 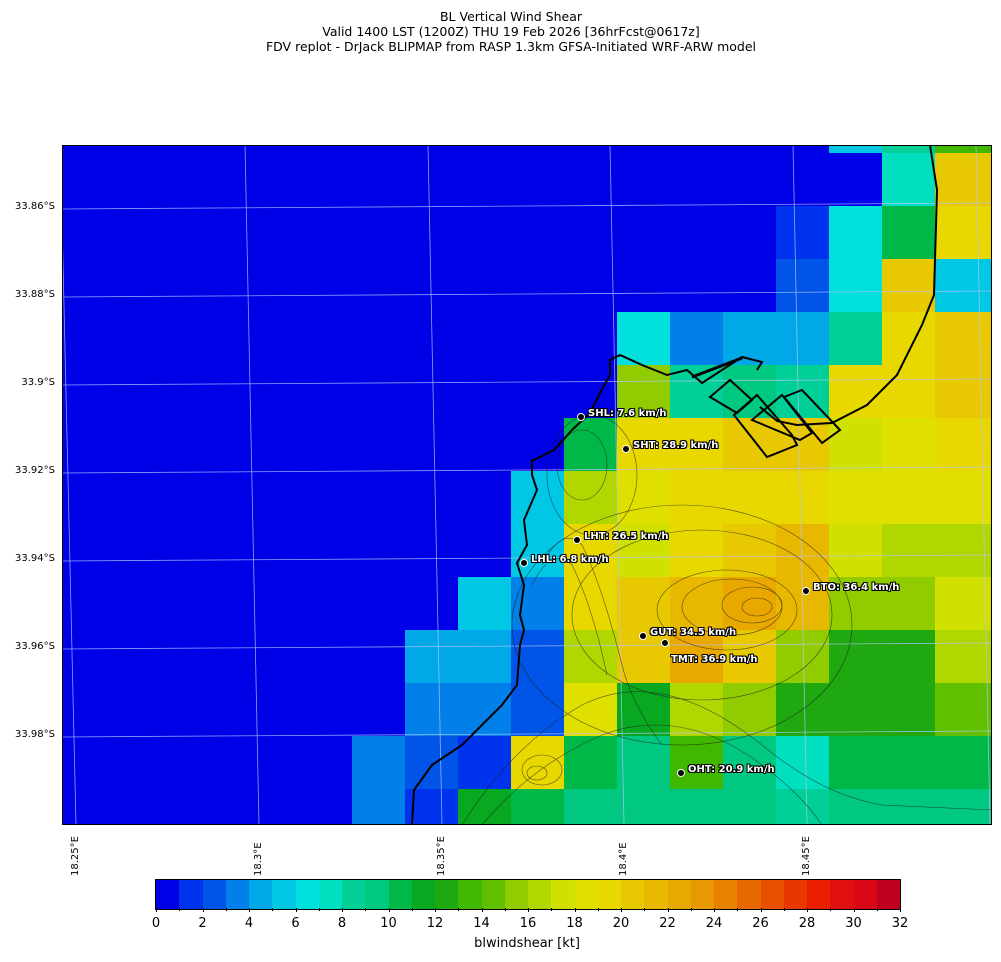 I want to click on colorbar-tick-label: 10, so click(x=388, y=923).